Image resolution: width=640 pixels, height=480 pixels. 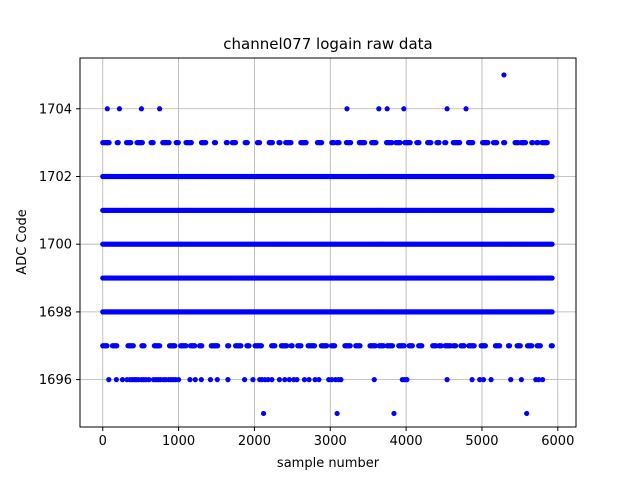 I want to click on y-tick-label: 1702, so click(x=55, y=177).